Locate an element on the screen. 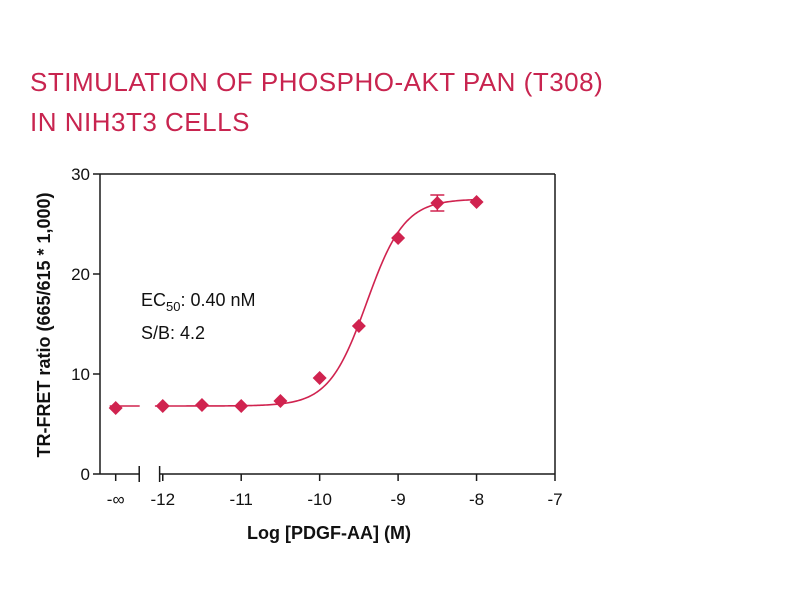 The width and height of the screenshot is (800, 600). ec50-value: : 0.40 nM is located at coordinates (217, 300).